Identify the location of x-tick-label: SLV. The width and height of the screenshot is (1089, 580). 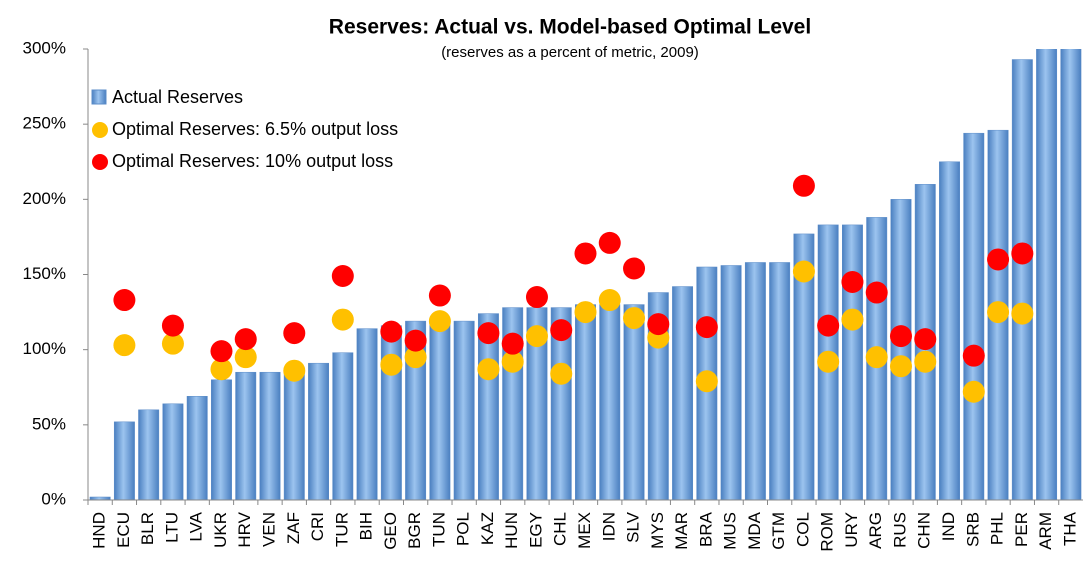
(633, 527).